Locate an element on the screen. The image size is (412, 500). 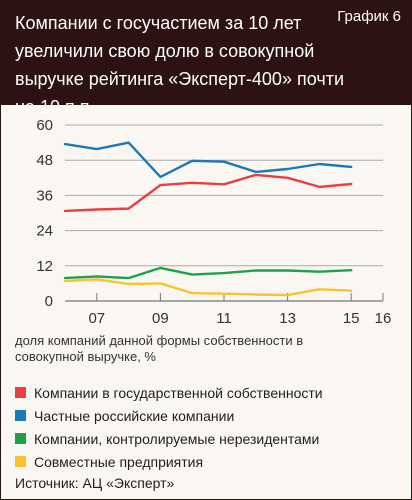
y-tick-label: 60 is located at coordinates (44, 125).